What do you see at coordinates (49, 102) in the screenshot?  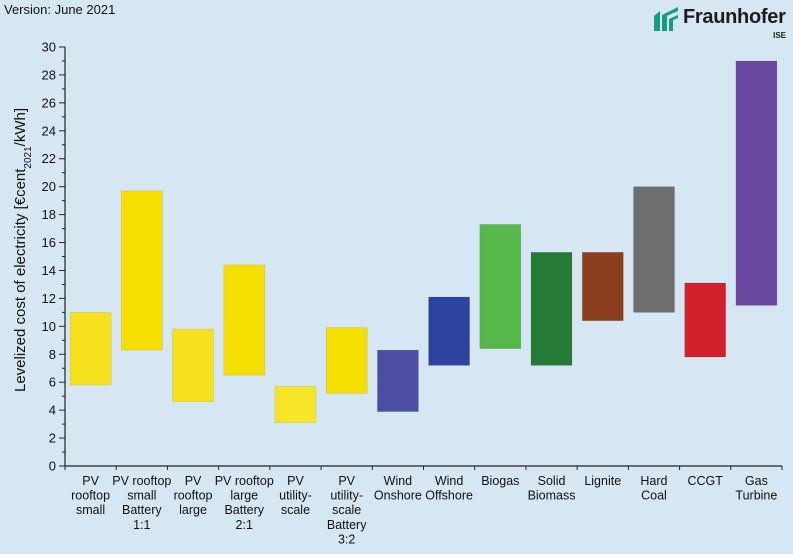 I see `y-tick-label: 26` at bounding box center [49, 102].